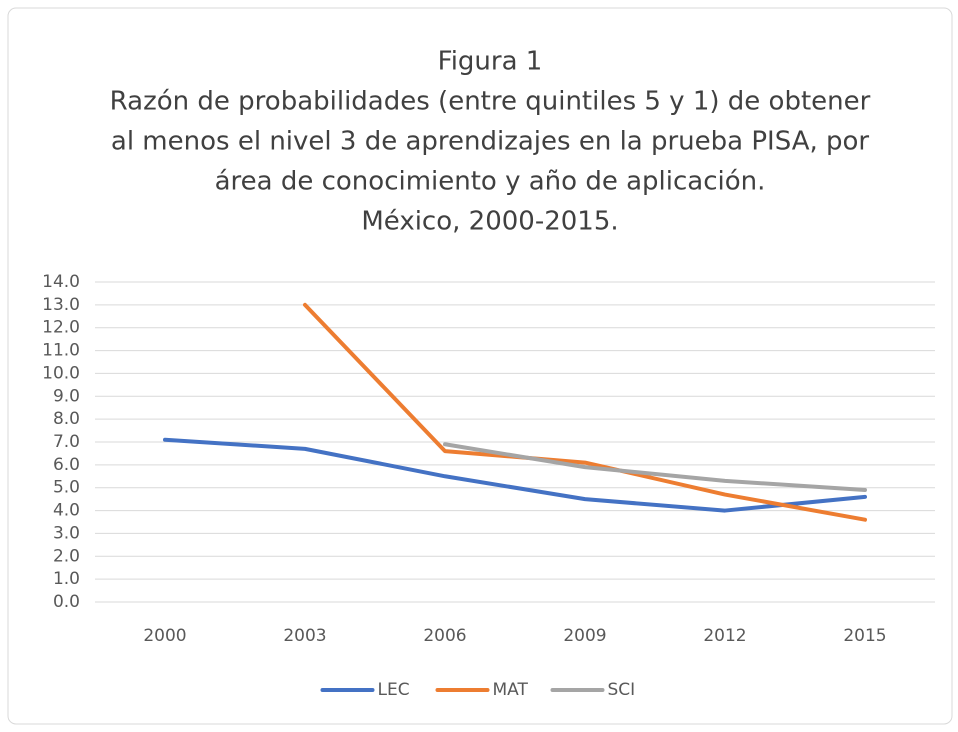 The width and height of the screenshot is (958, 732). Describe the element at coordinates (66, 602) in the screenshot. I see `y-tick-label: 0.0` at that location.